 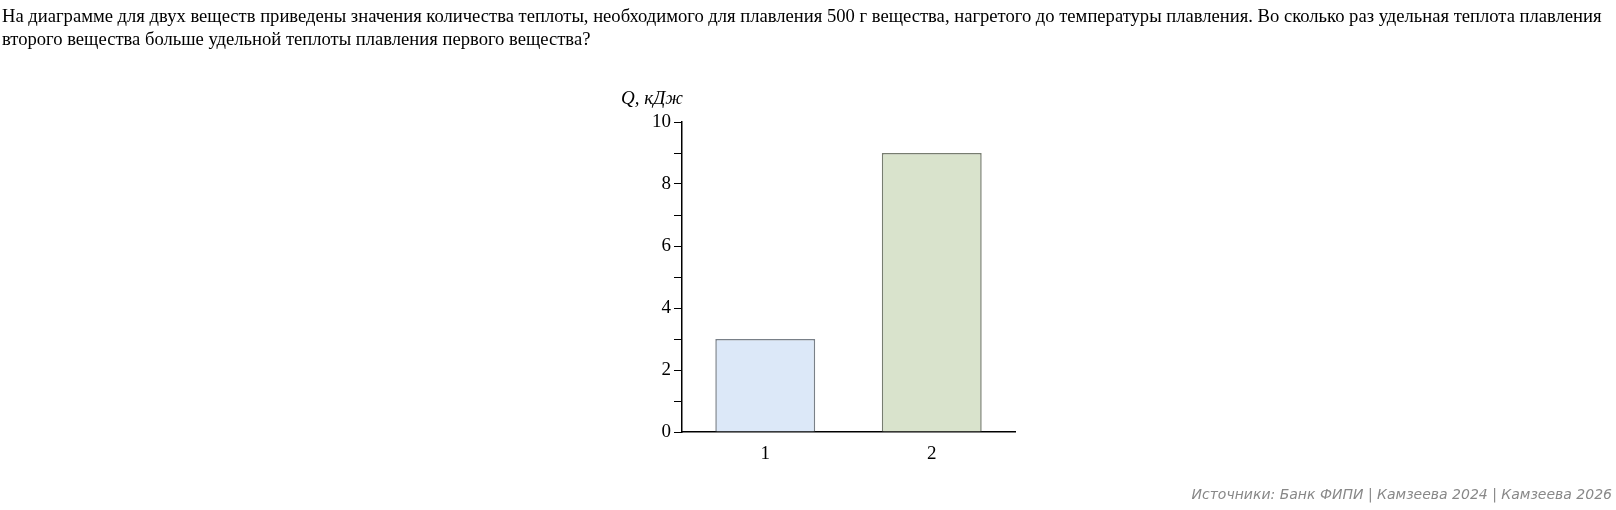 I want to click on y-tick-label: 10, so click(x=661, y=120).